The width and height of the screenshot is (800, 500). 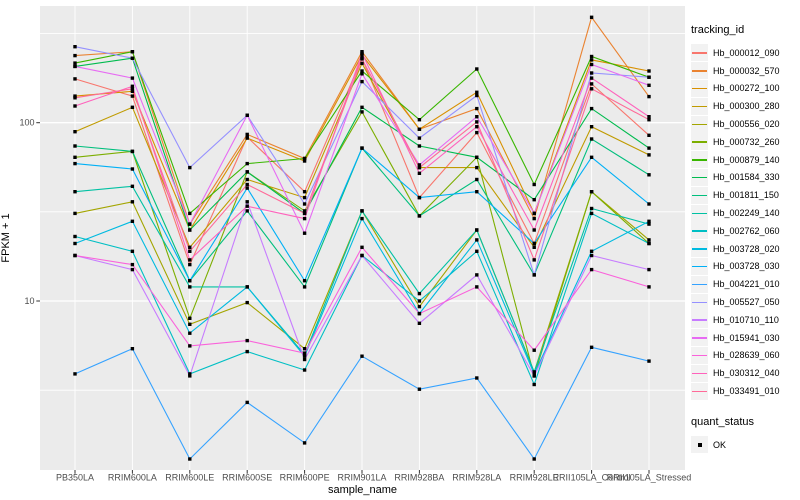 I want to click on legend-entry: Hb_004221_010, so click(x=745, y=284).